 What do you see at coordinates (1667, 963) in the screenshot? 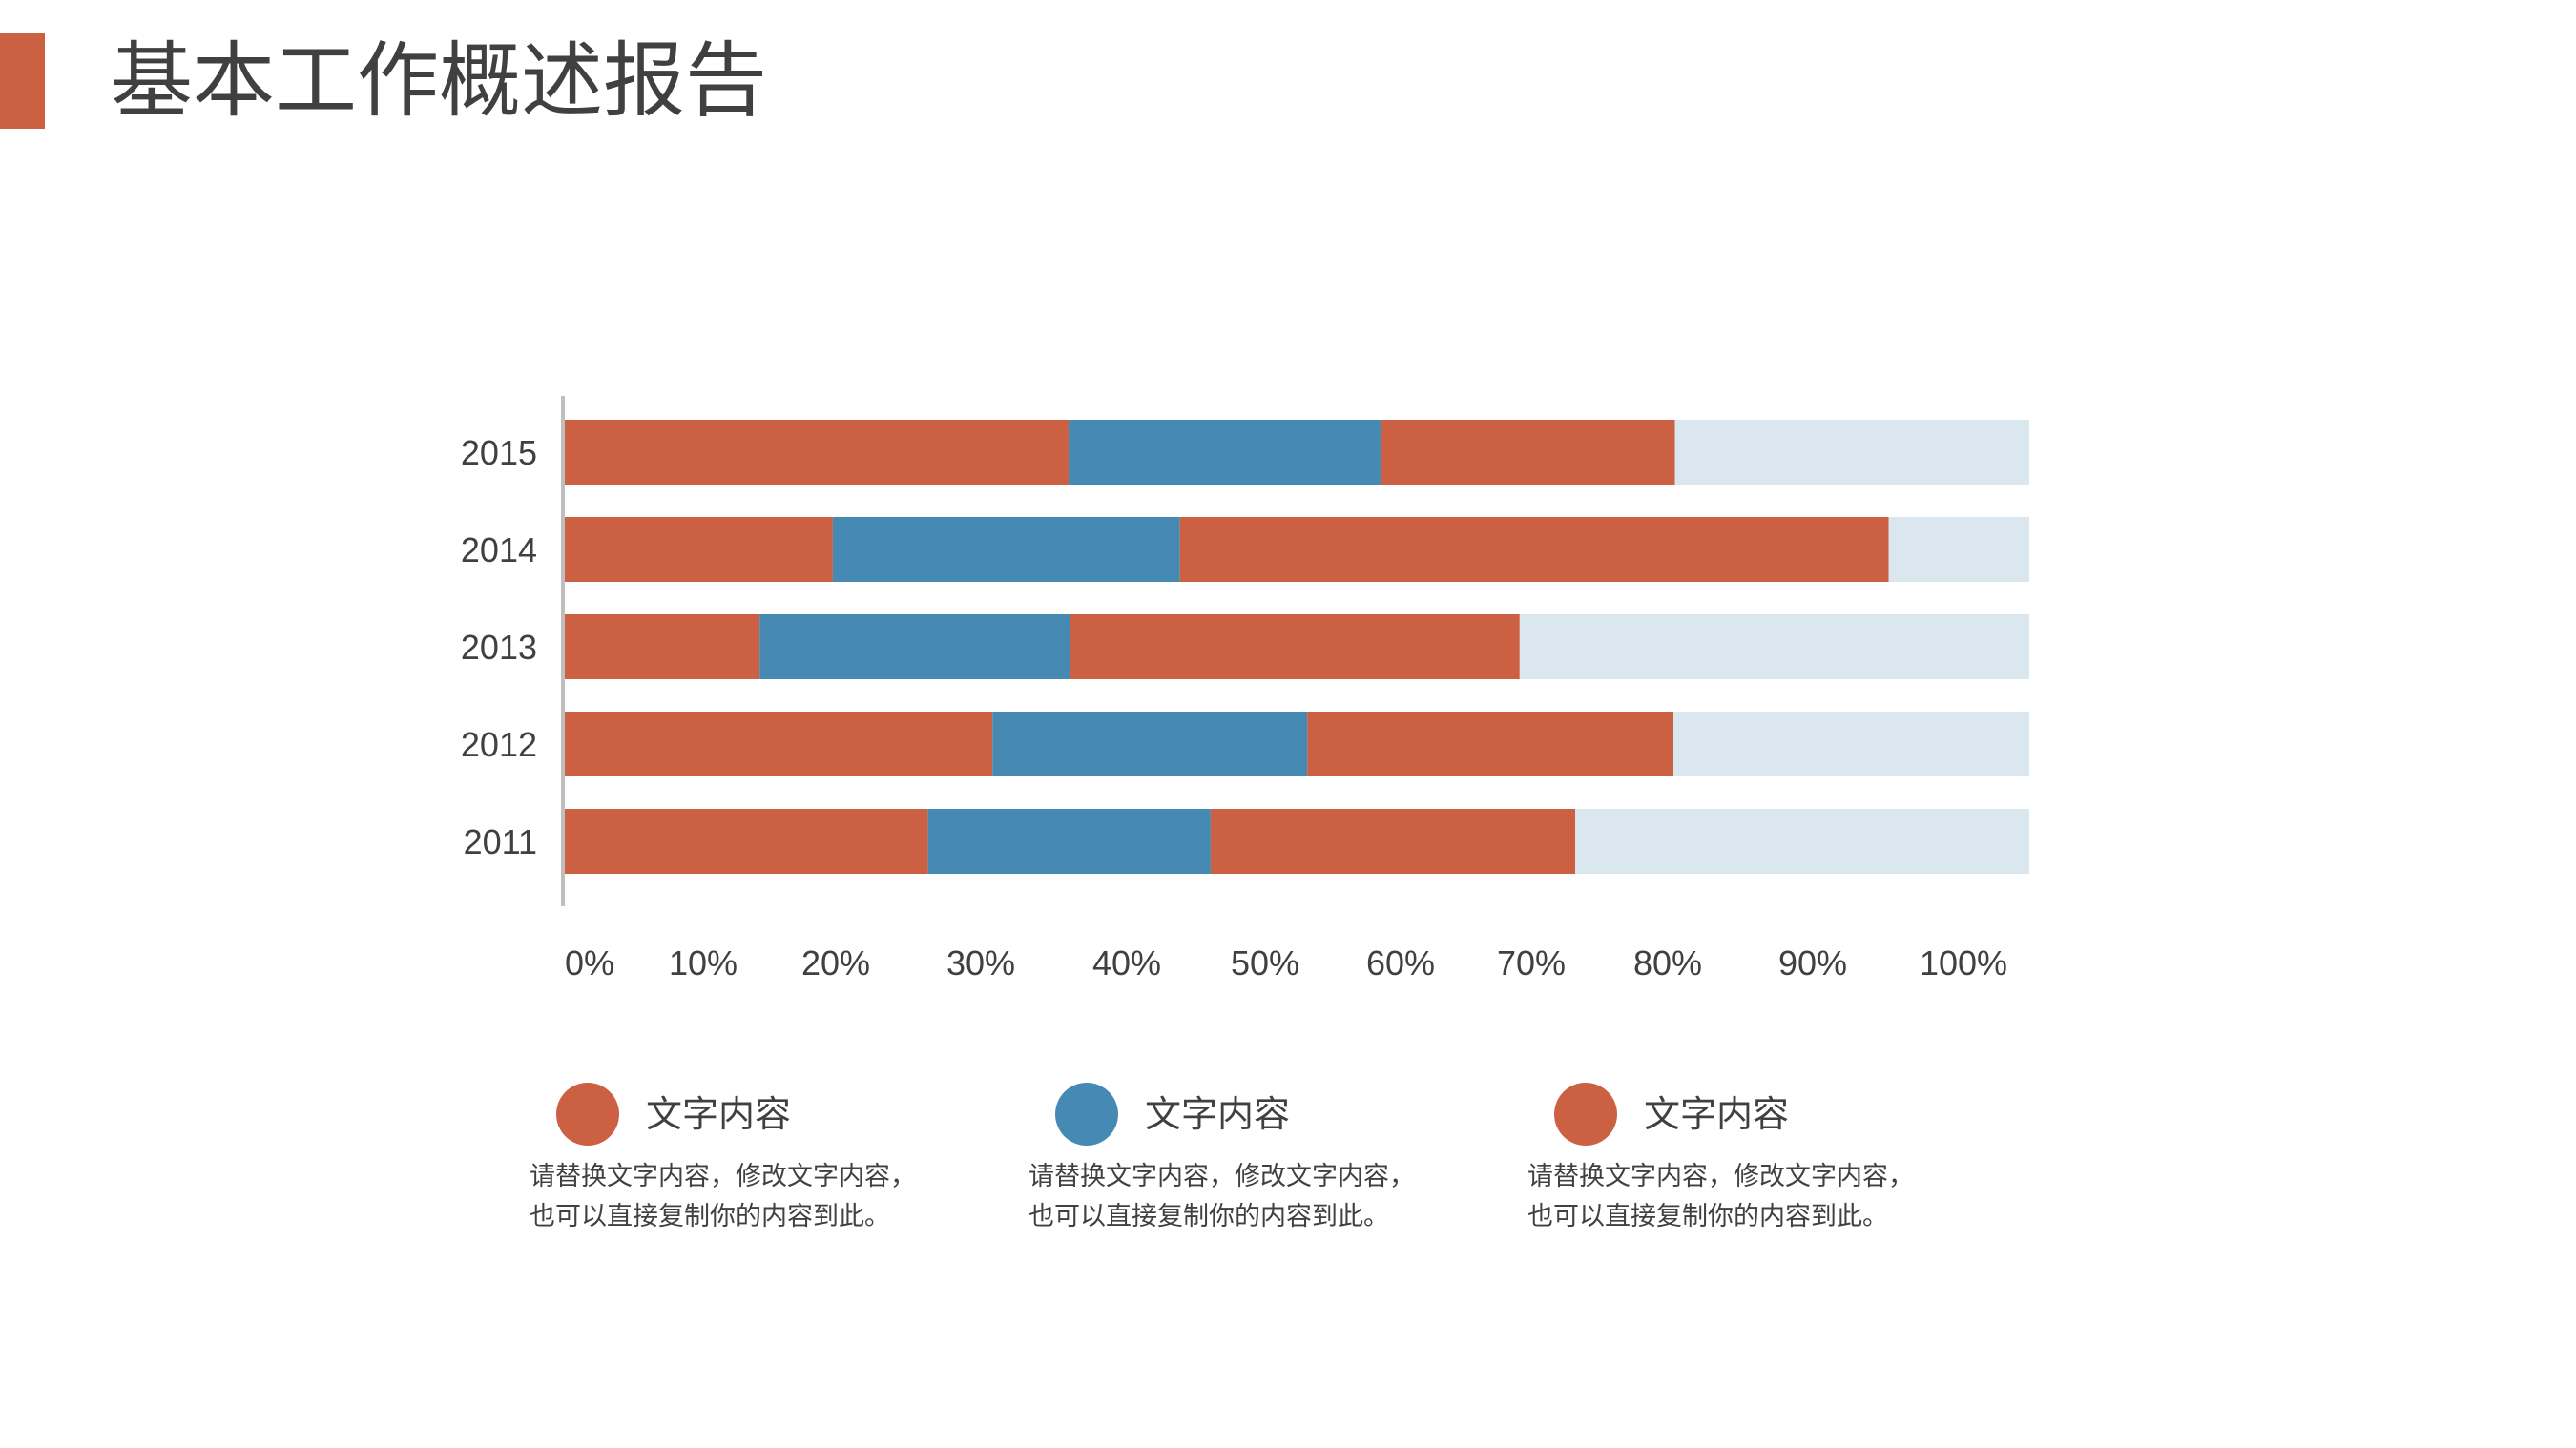
I see `x-tick-label: 80%` at bounding box center [1667, 963].